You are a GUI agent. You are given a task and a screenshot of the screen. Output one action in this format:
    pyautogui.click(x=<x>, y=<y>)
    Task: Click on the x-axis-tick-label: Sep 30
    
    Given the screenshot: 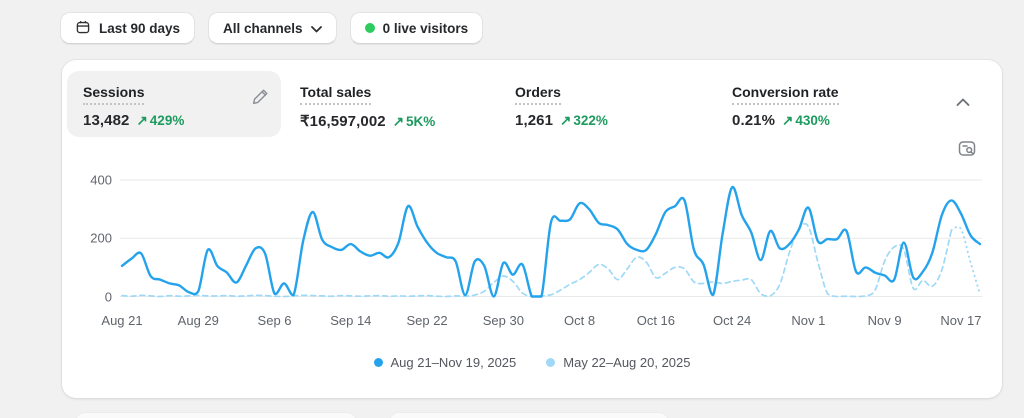 What is the action you would take?
    pyautogui.click(x=503, y=320)
    